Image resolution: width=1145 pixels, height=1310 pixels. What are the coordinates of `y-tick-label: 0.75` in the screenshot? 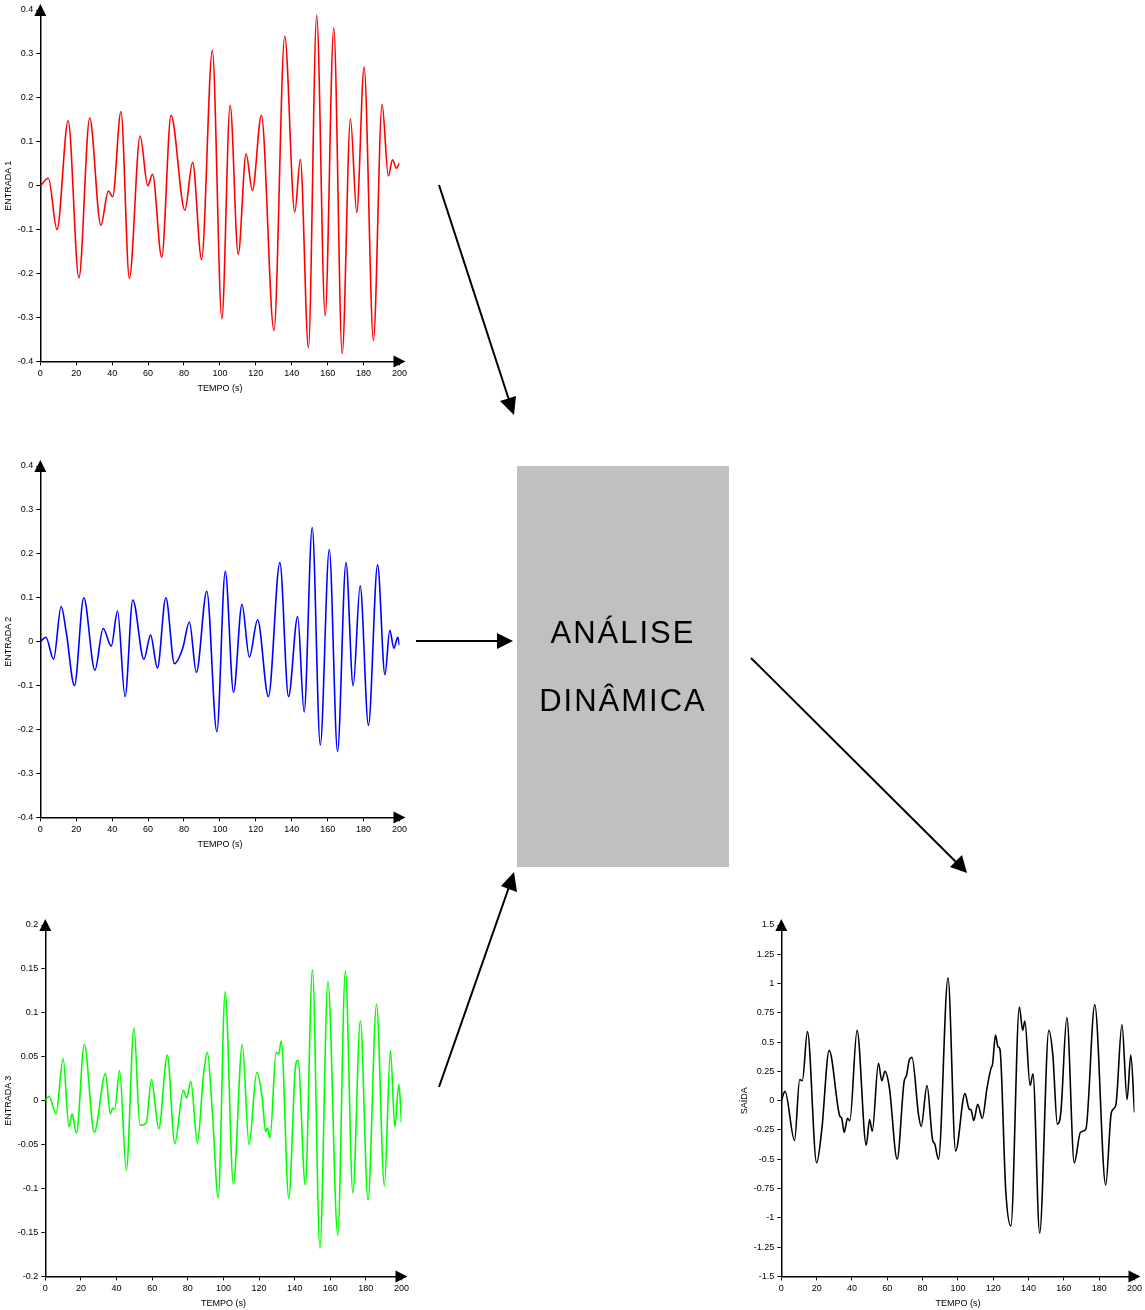 It's located at (765, 1012).